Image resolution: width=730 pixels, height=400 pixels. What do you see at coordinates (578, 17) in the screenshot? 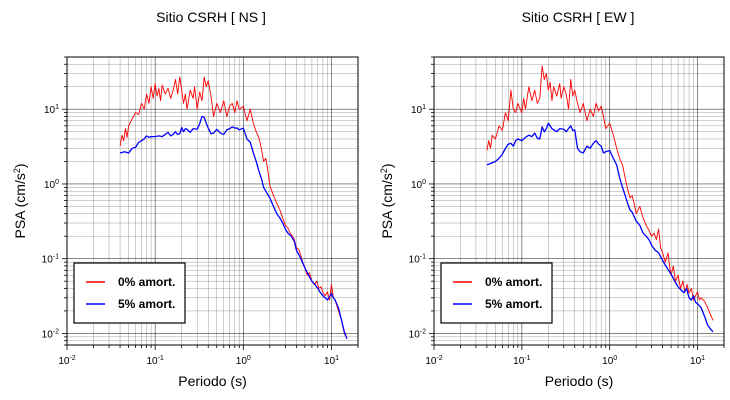
I see `chart-title: Sitio CSRH [ EW ]` at bounding box center [578, 17].